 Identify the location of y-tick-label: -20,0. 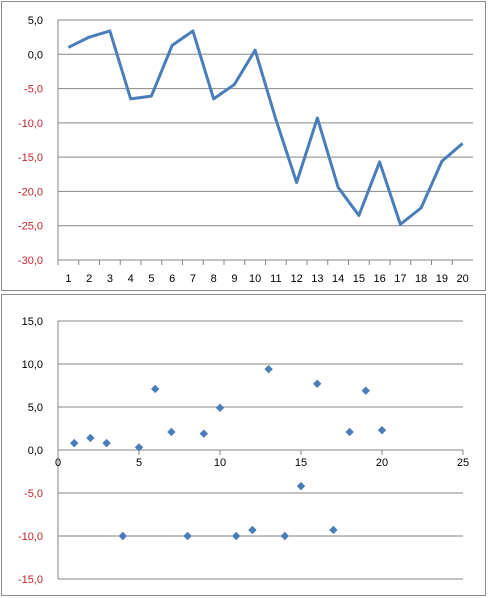
(30, 192).